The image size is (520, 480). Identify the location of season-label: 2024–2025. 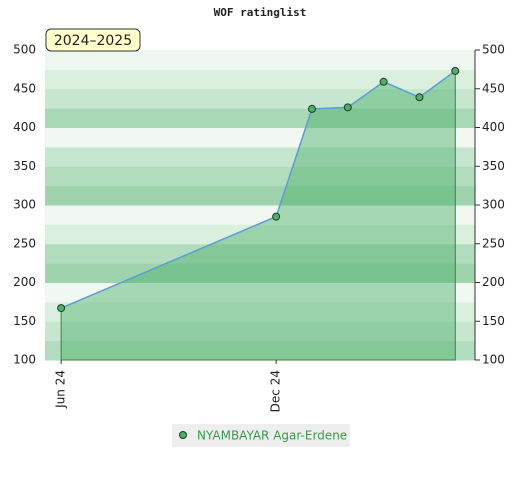
(93, 41).